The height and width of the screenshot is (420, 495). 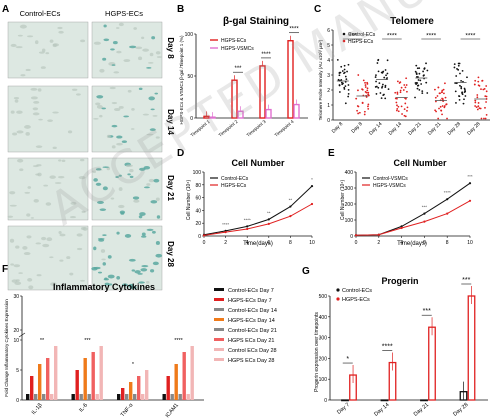 What do you see at coordinates (323, 339) in the screenshot?
I see `chart-g-ytick-label: 300` at bounding box center [323, 339].